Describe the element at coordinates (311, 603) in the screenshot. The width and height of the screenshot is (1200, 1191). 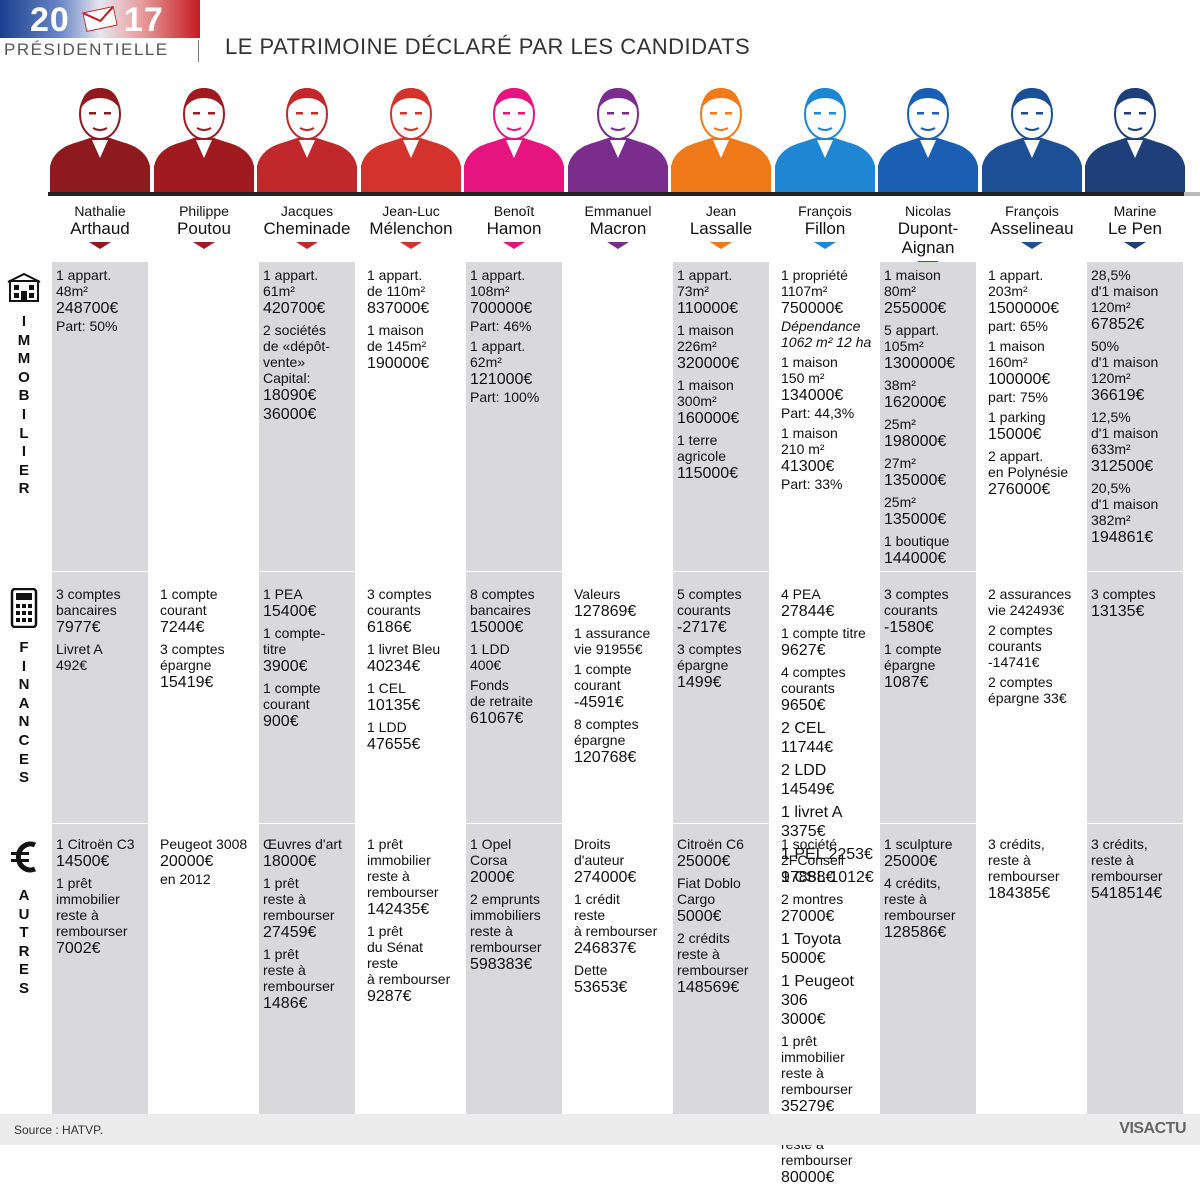
I see `asset-item: 1 PEA 15400€` at that location.